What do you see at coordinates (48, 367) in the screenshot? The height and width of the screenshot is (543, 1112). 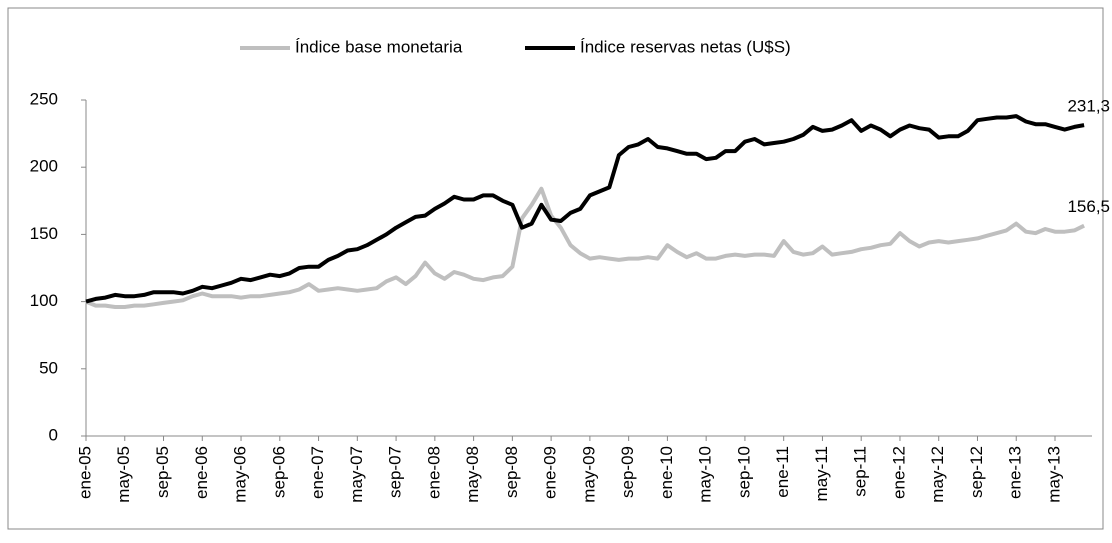 I see `y-tick-label: 50` at bounding box center [48, 367].